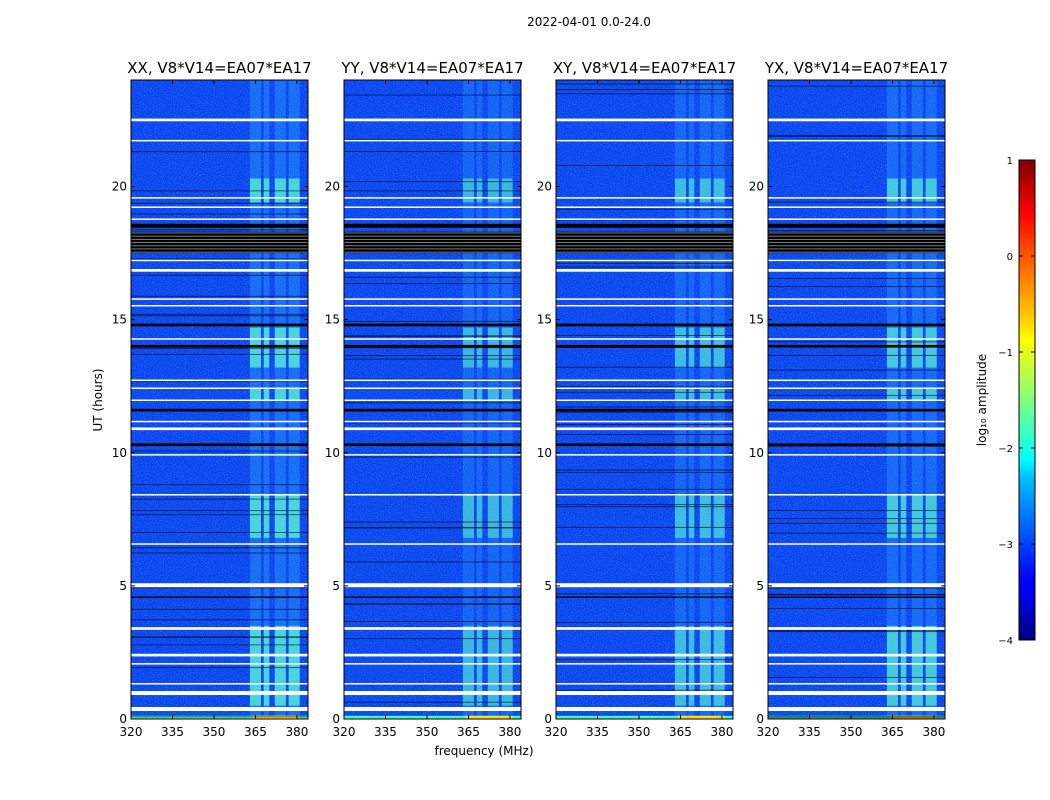 Image resolution: width=1050 pixels, height=800 pixels. What do you see at coordinates (123, 719) in the screenshot?
I see `y-tick-label: 0` at bounding box center [123, 719].